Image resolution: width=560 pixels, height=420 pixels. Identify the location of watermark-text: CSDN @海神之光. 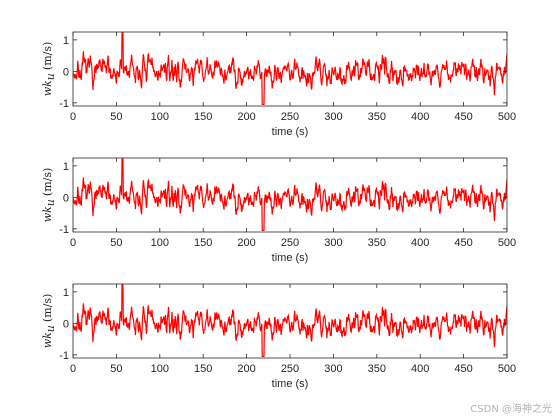
(511, 408).